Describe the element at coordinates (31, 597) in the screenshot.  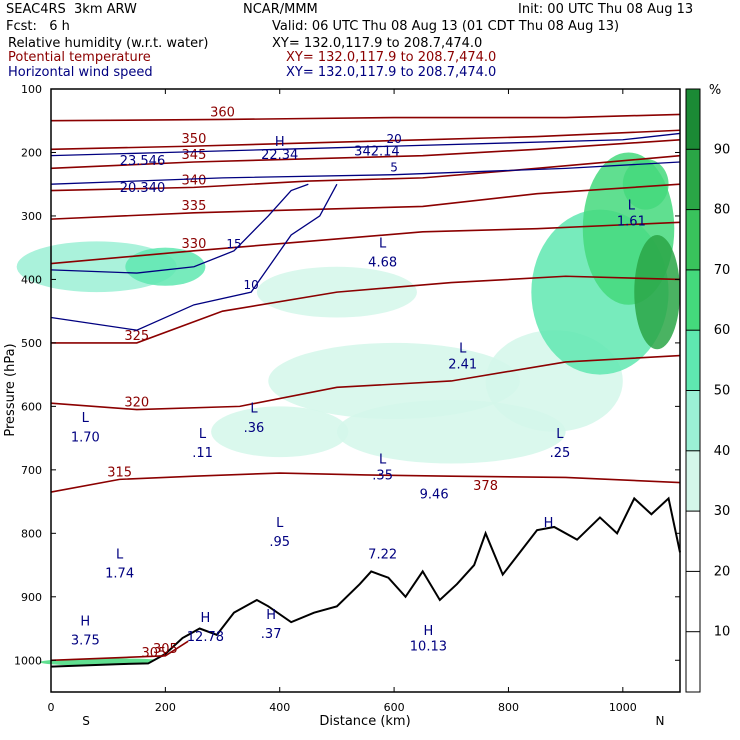
I see `y-tick-label: 900` at that location.